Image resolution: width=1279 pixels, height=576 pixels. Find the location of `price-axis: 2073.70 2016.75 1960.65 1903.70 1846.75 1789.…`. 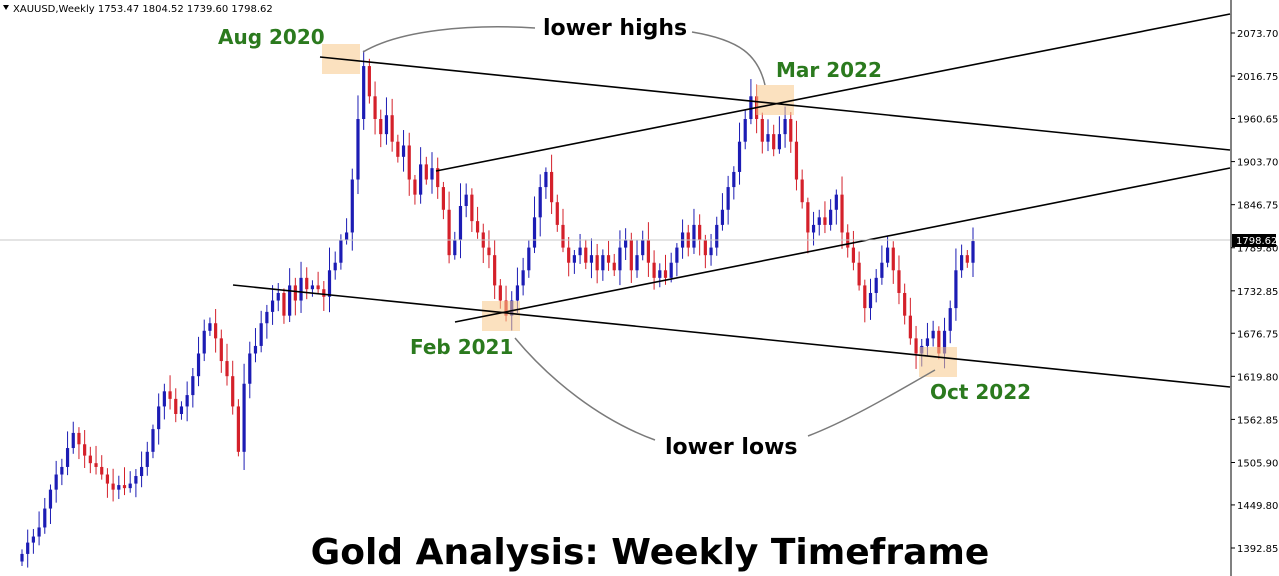

price-axis: 2073.70 2016.75 1960.65 1903.70 1846.75 1789.… is located at coordinates (1254, 288).